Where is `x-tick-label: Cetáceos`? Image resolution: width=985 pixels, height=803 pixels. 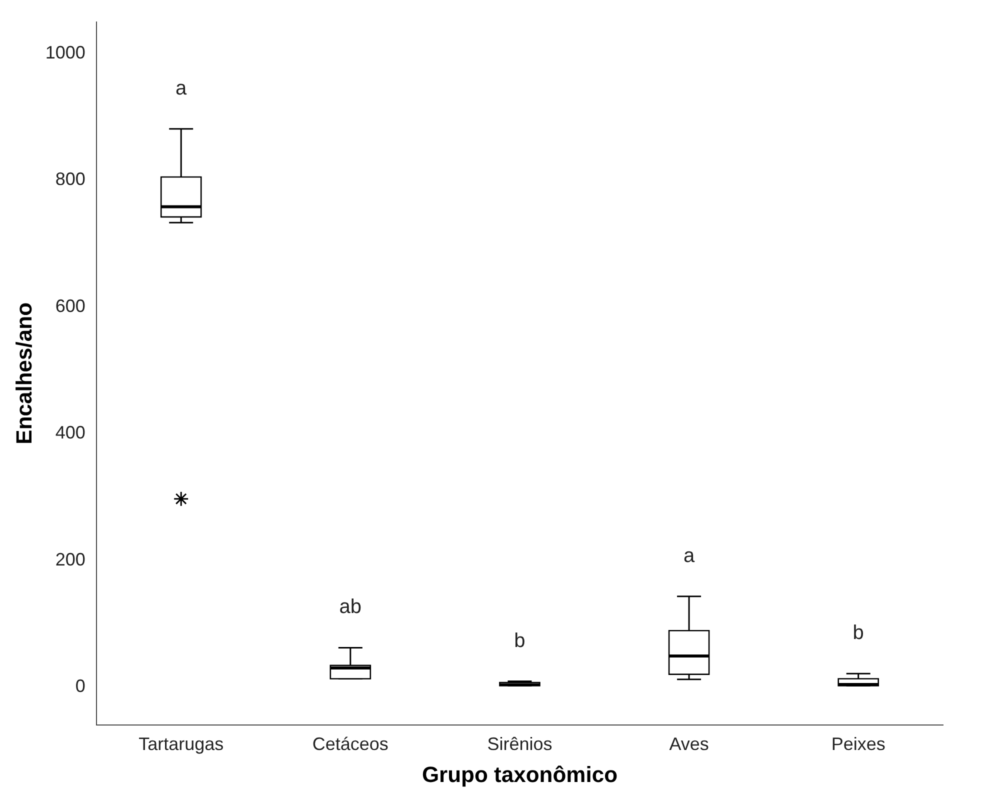 x-tick-label: Cetáceos is located at coordinates (350, 744).